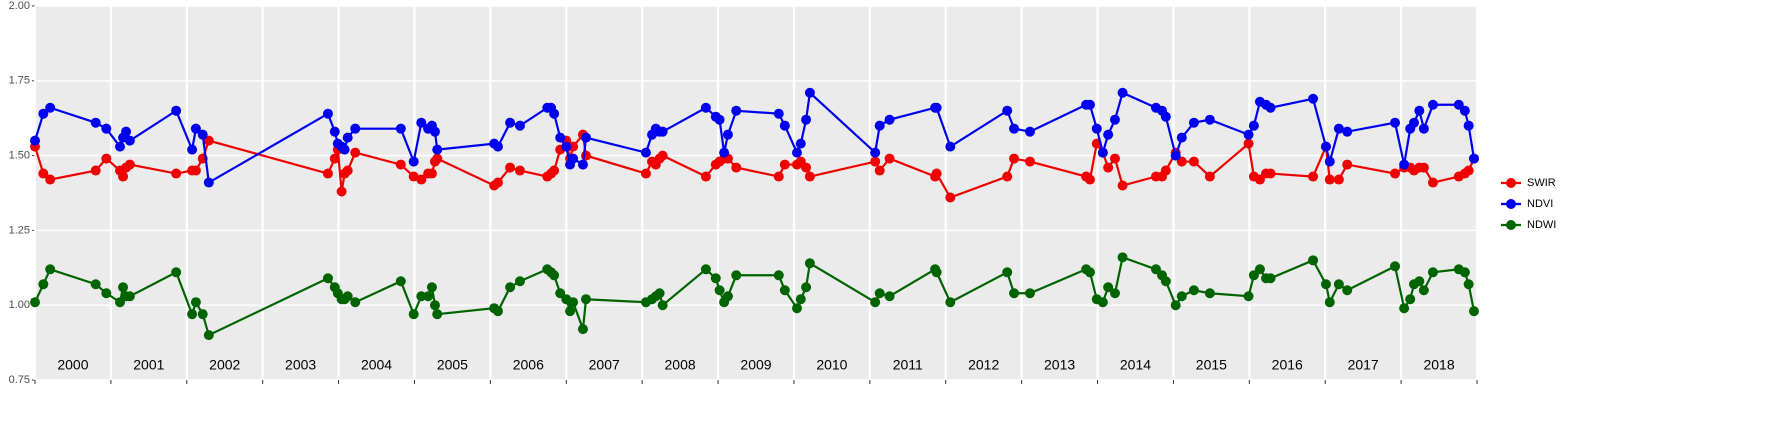  I want to click on year-label: 2018, so click(1438, 365).